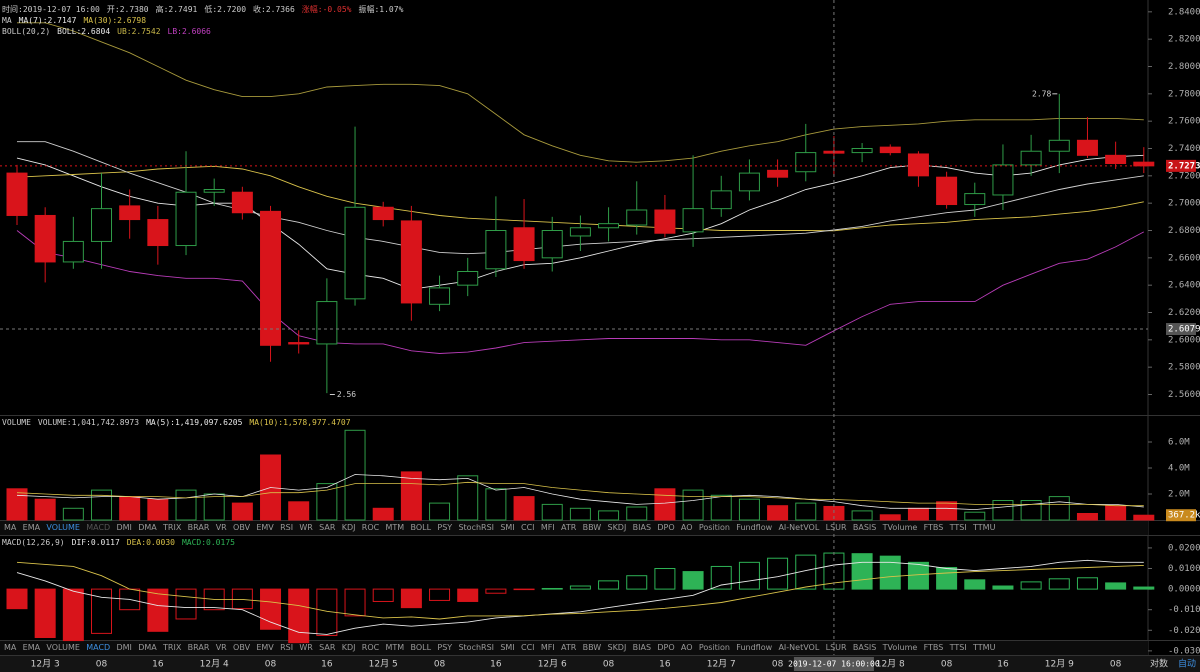 This screenshot has height=672, width=1200. I want to click on x-axis-bg, so click(600, 664).